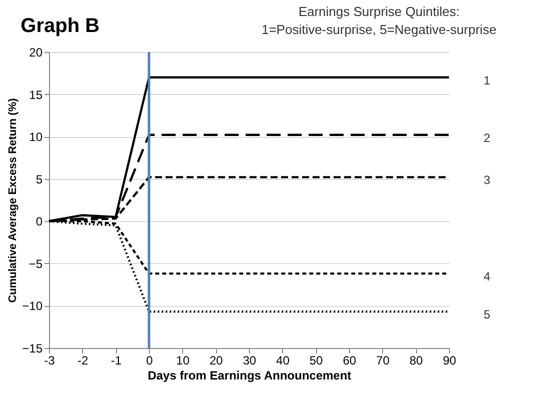 This screenshot has height=419, width=560. What do you see at coordinates (216, 361) in the screenshot?
I see `x-tick-label: 20` at bounding box center [216, 361].